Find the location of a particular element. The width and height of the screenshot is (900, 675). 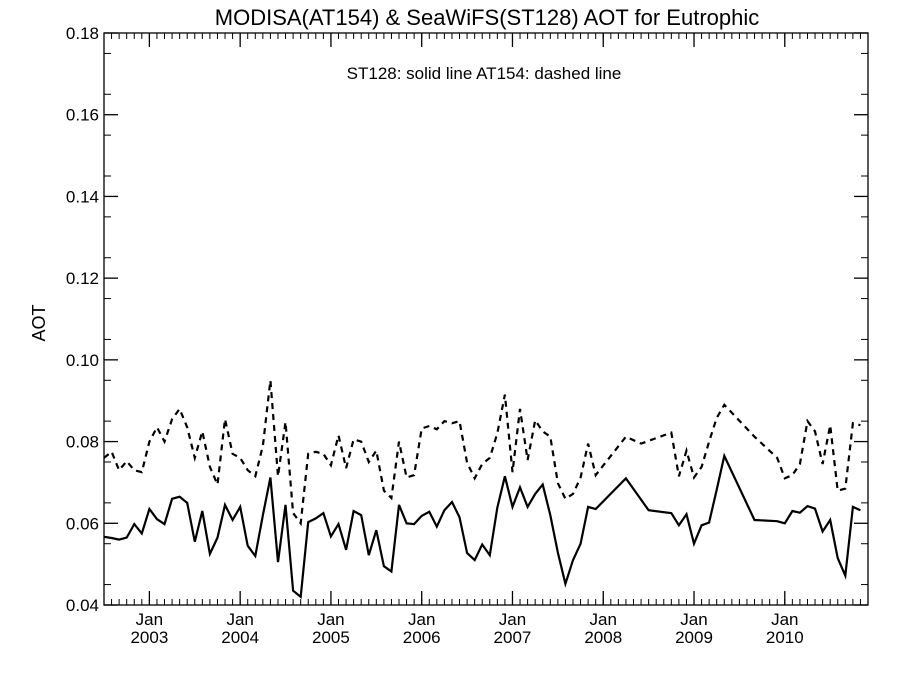

y-tick-label: 0.14 is located at coordinates (82, 196).